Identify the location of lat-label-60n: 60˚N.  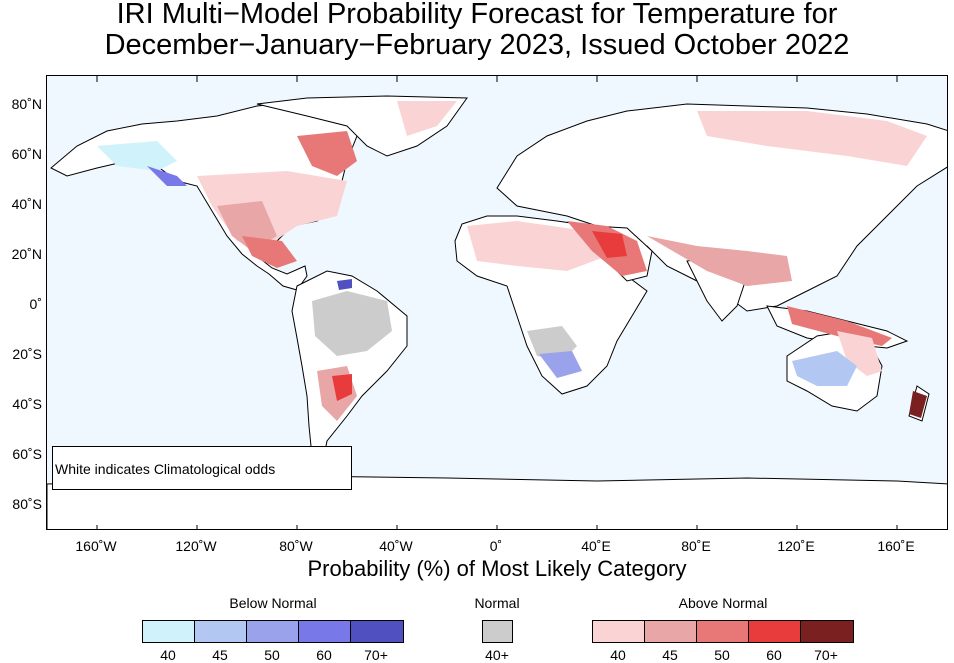
(26, 154).